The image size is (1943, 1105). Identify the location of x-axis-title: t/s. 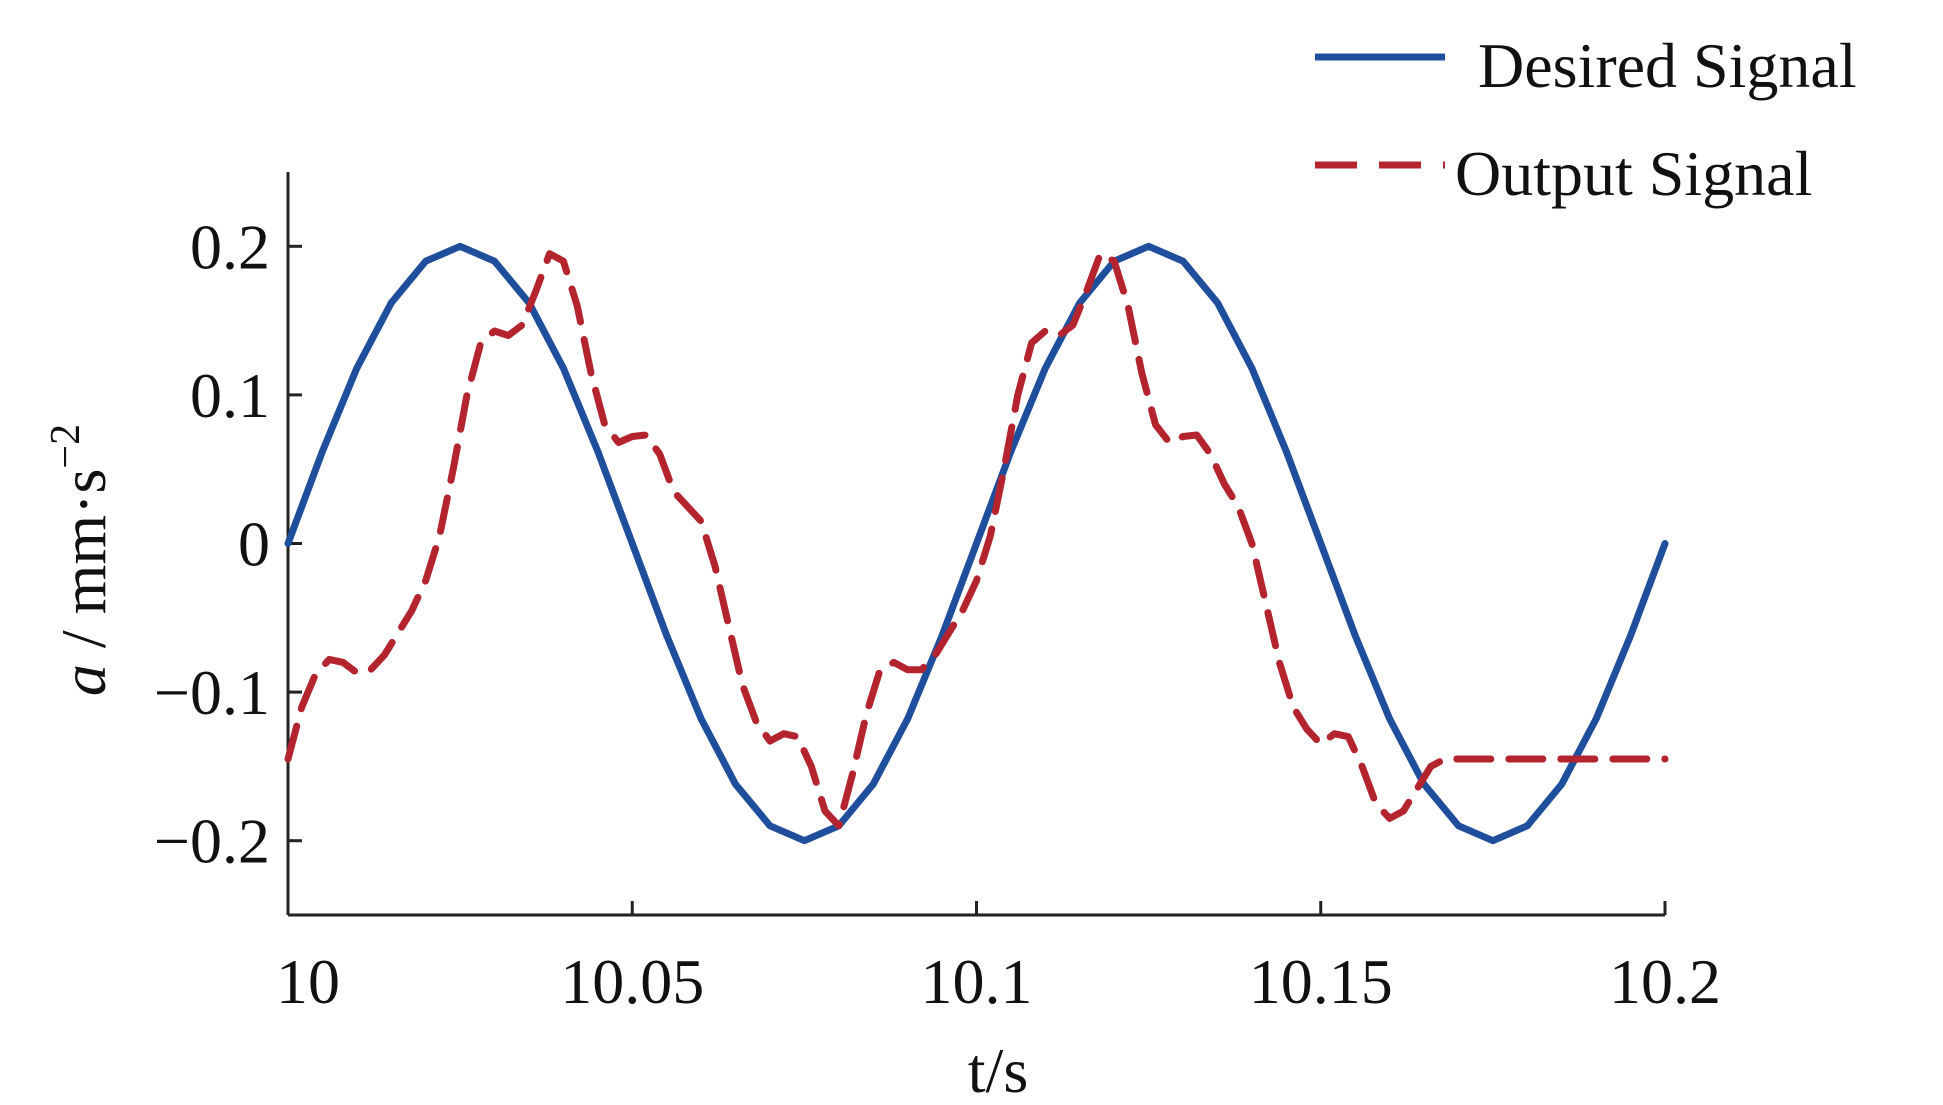
(998, 1067).